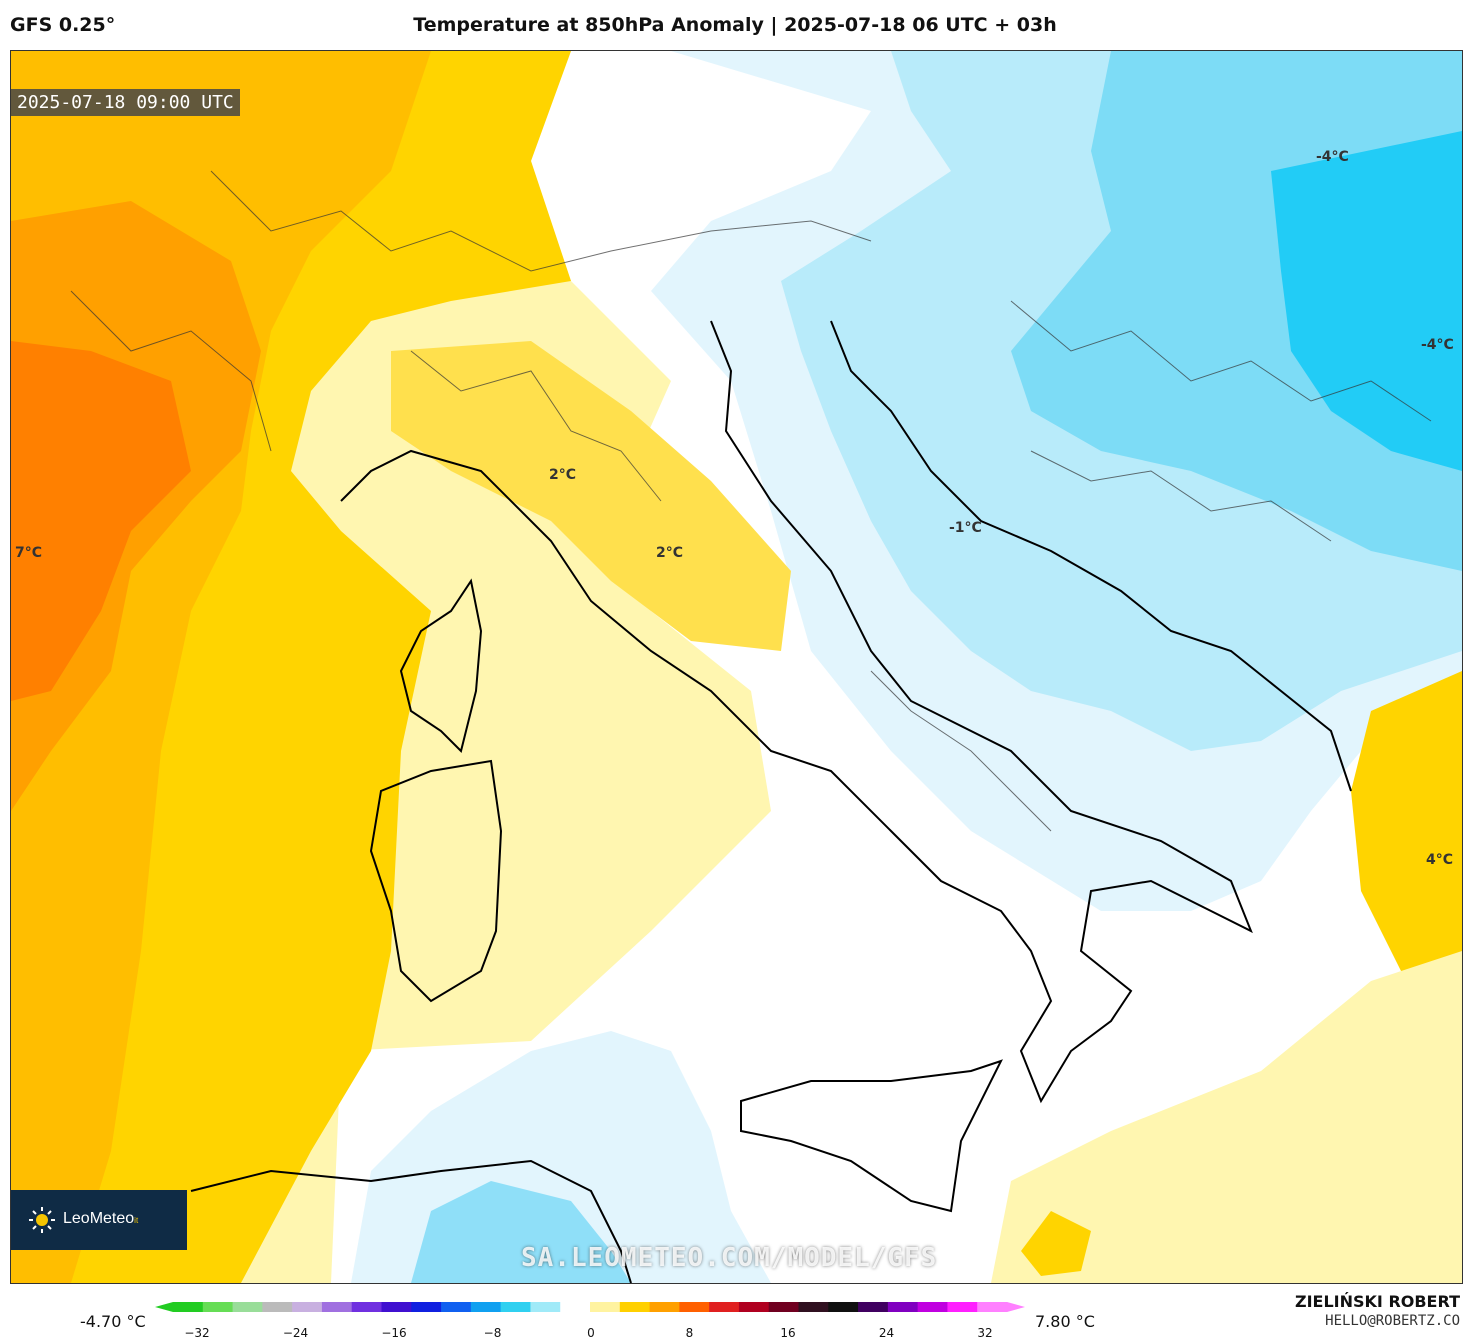 The height and width of the screenshot is (1340, 1470). I want to click on label-austria: -4°C, so click(1332, 157).